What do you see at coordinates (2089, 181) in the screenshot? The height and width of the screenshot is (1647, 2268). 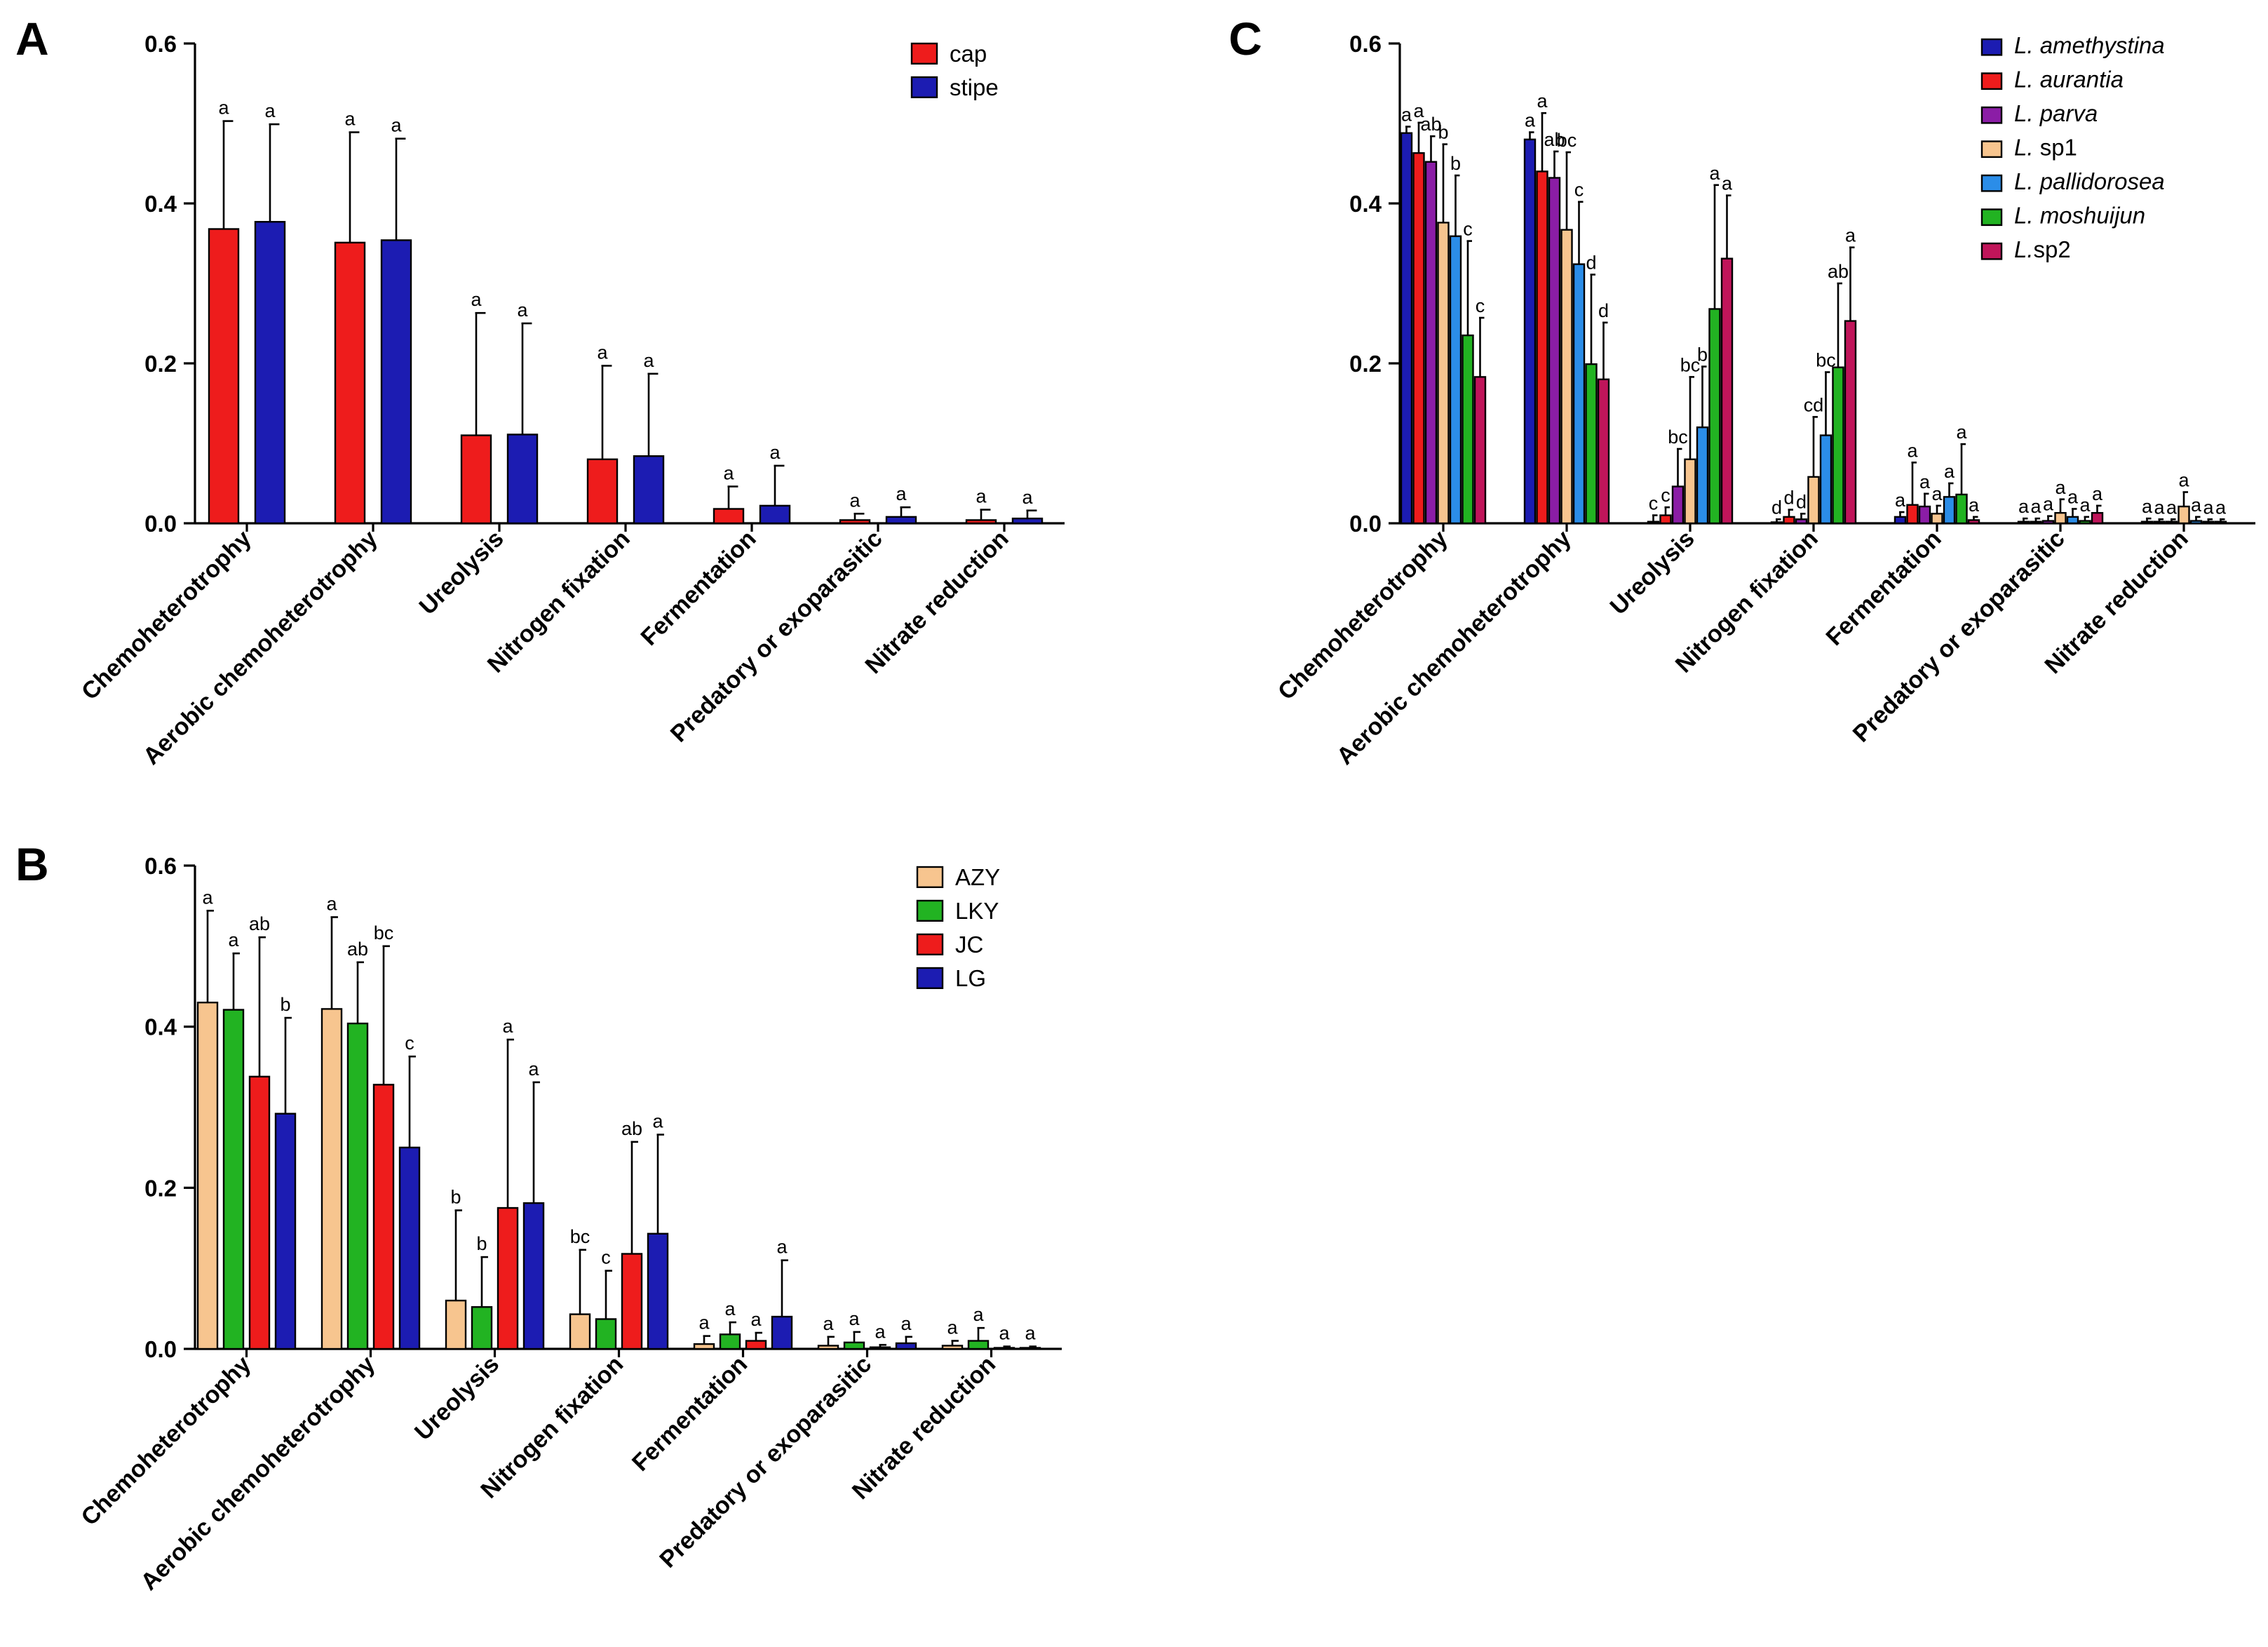 I see `legend-label: L. pallidorosea` at bounding box center [2089, 181].